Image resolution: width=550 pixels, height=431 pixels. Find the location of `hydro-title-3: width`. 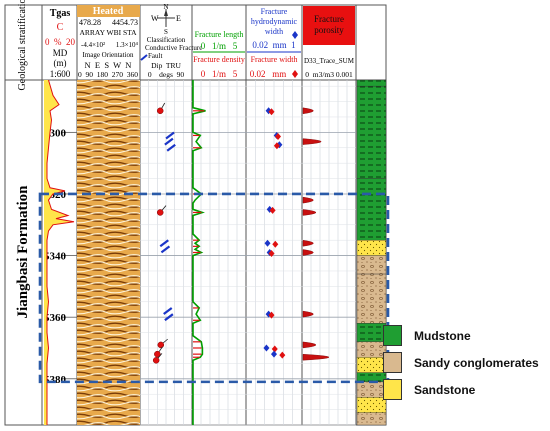

hydro-title-3: width is located at coordinates (274, 31).